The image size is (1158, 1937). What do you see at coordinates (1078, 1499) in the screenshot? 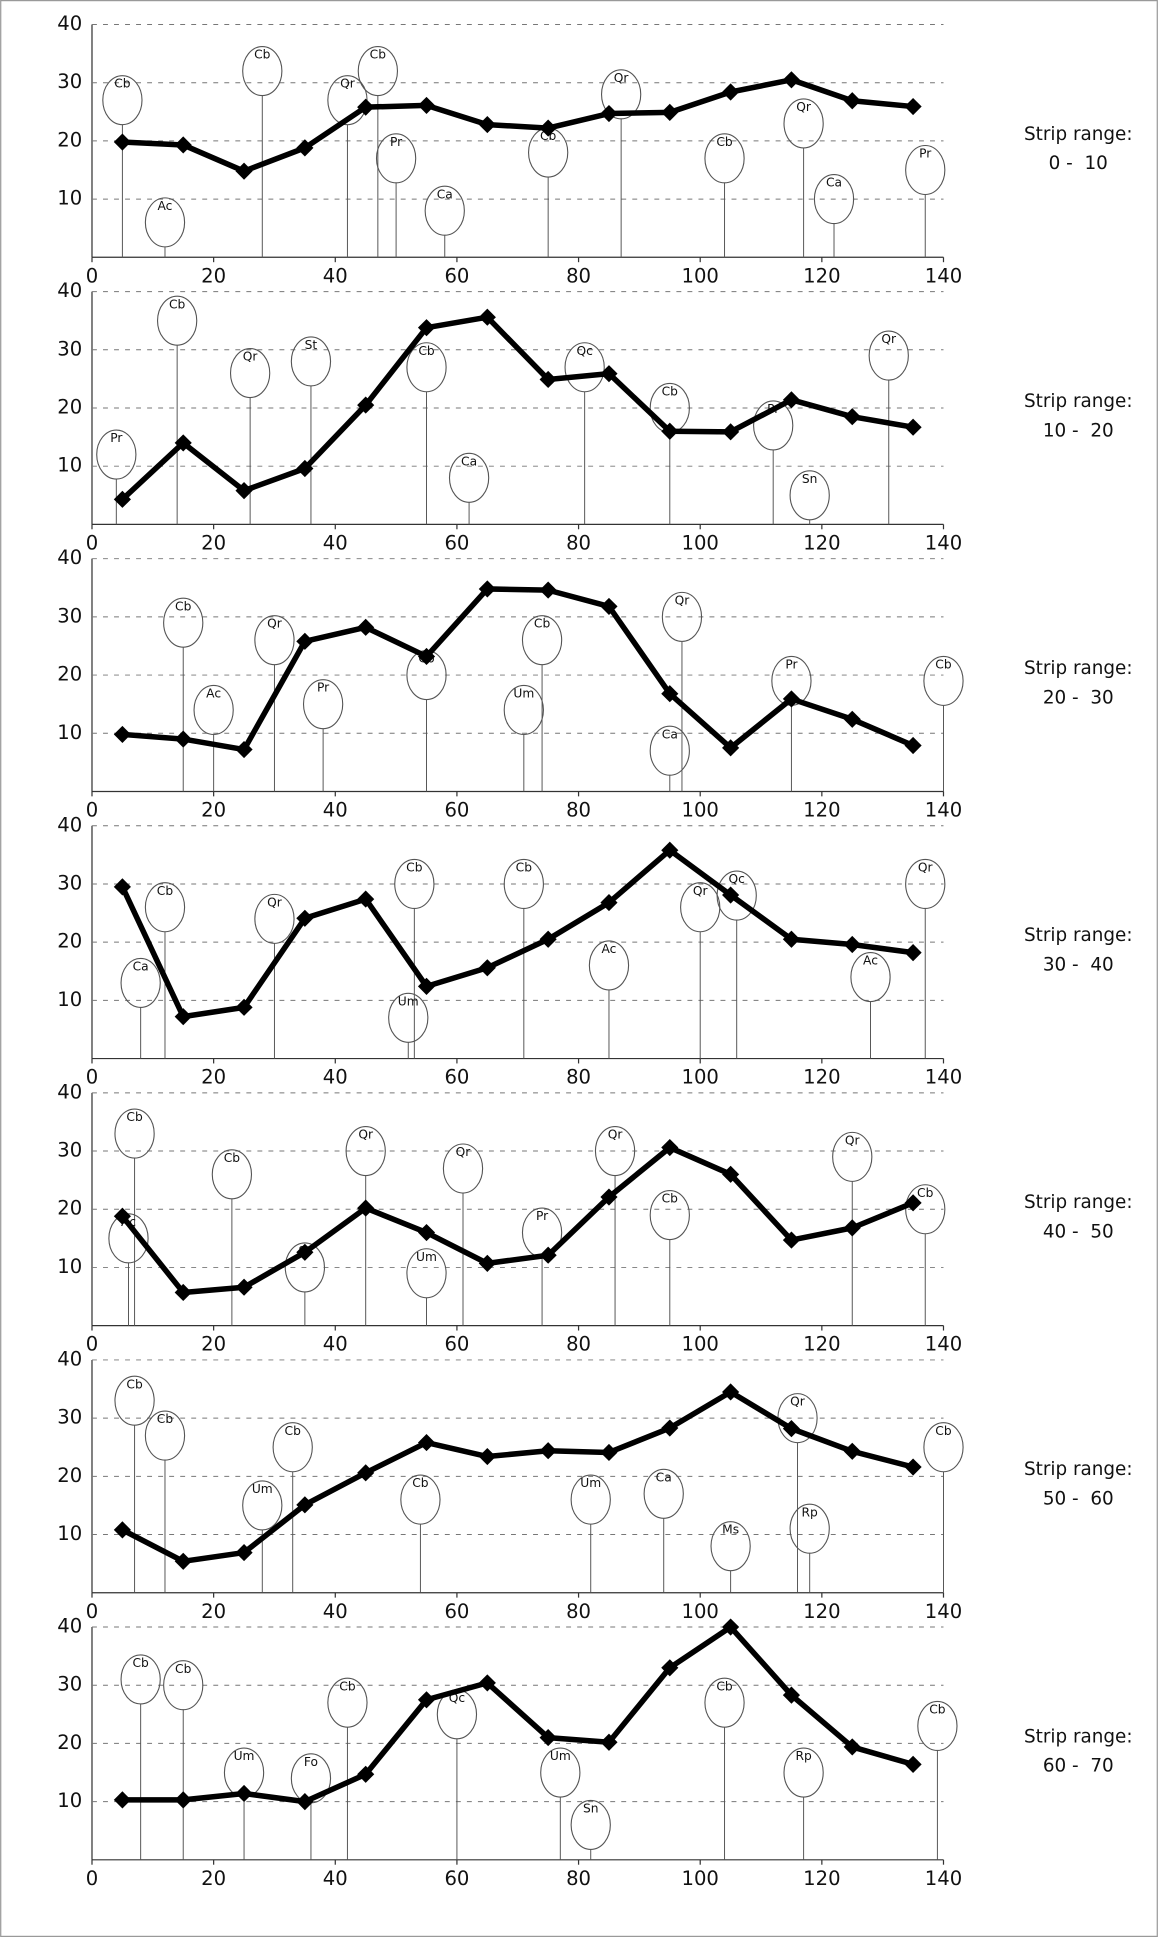
I see `strip-range: 50 - 60` at bounding box center [1078, 1499].